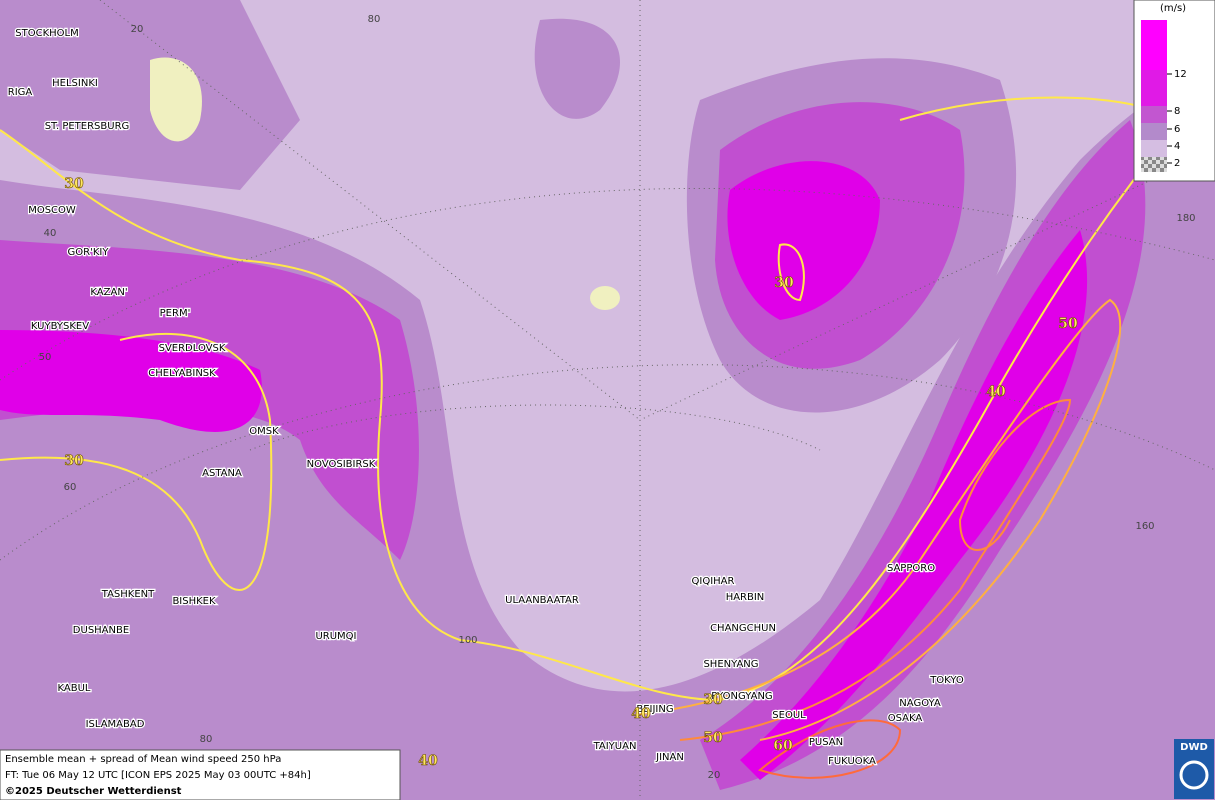  Describe the element at coordinates (70, 487) in the screenshot. I see `grid-label: 60` at that location.